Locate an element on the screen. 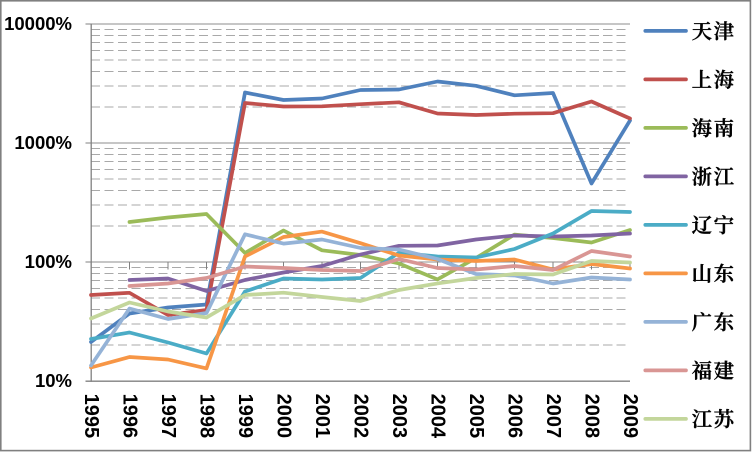  svg-text: 2008 is located at coordinates (591, 416).